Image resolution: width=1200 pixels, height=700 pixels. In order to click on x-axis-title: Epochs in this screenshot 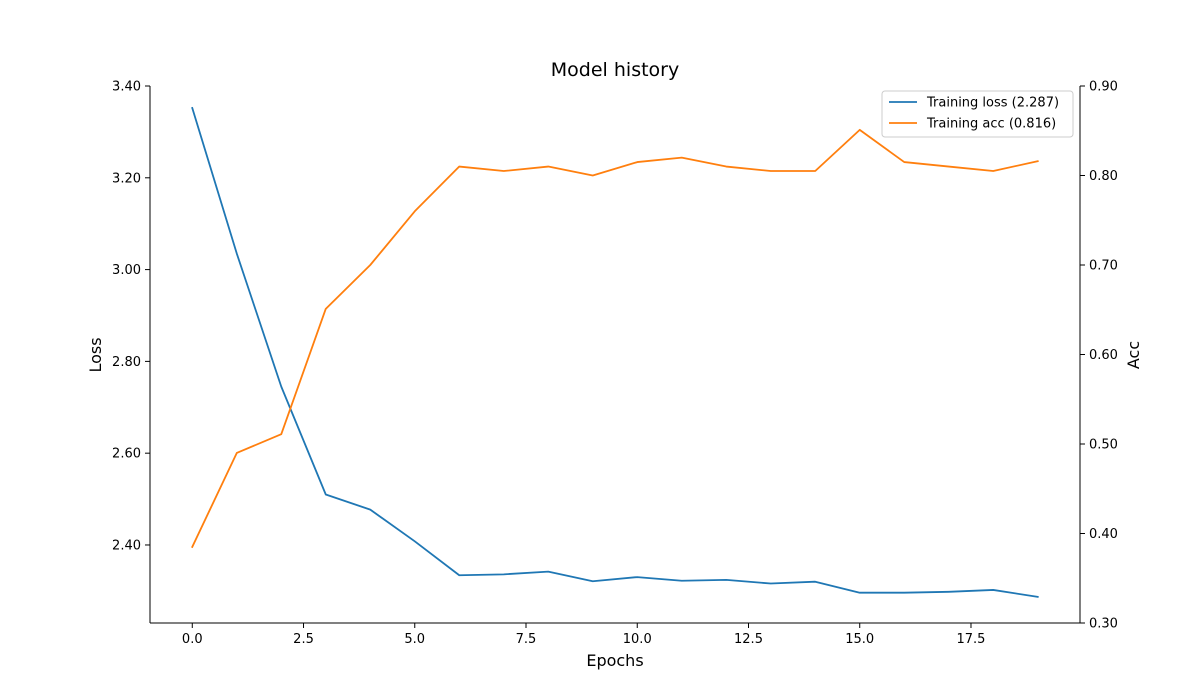, I will do `click(614, 660)`.